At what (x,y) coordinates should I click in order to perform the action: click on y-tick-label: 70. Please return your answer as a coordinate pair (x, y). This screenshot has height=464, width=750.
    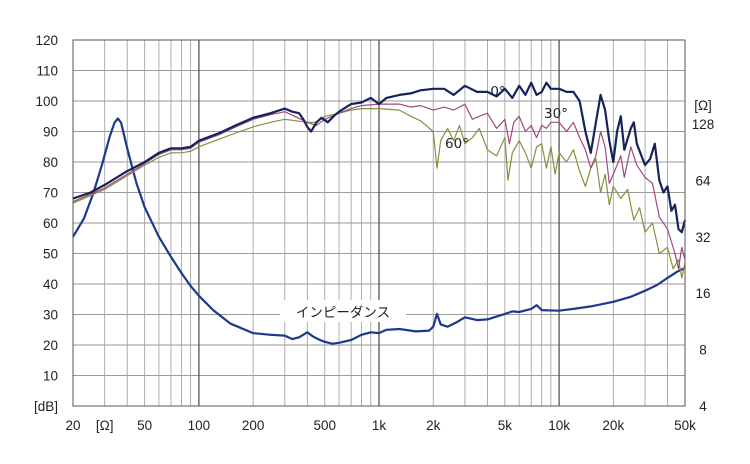
    Looking at the image, I should click on (50, 193).